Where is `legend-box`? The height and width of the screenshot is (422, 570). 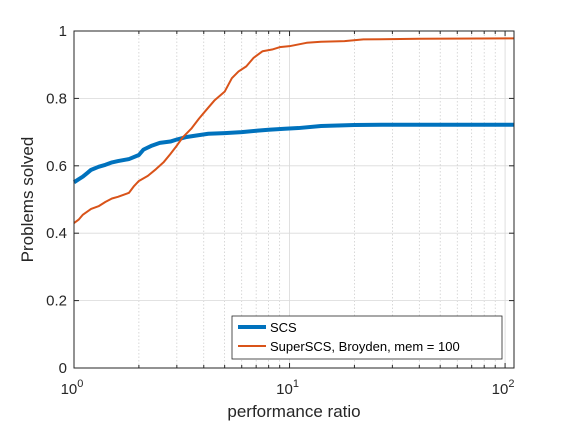
legend-box is located at coordinates (367, 337).